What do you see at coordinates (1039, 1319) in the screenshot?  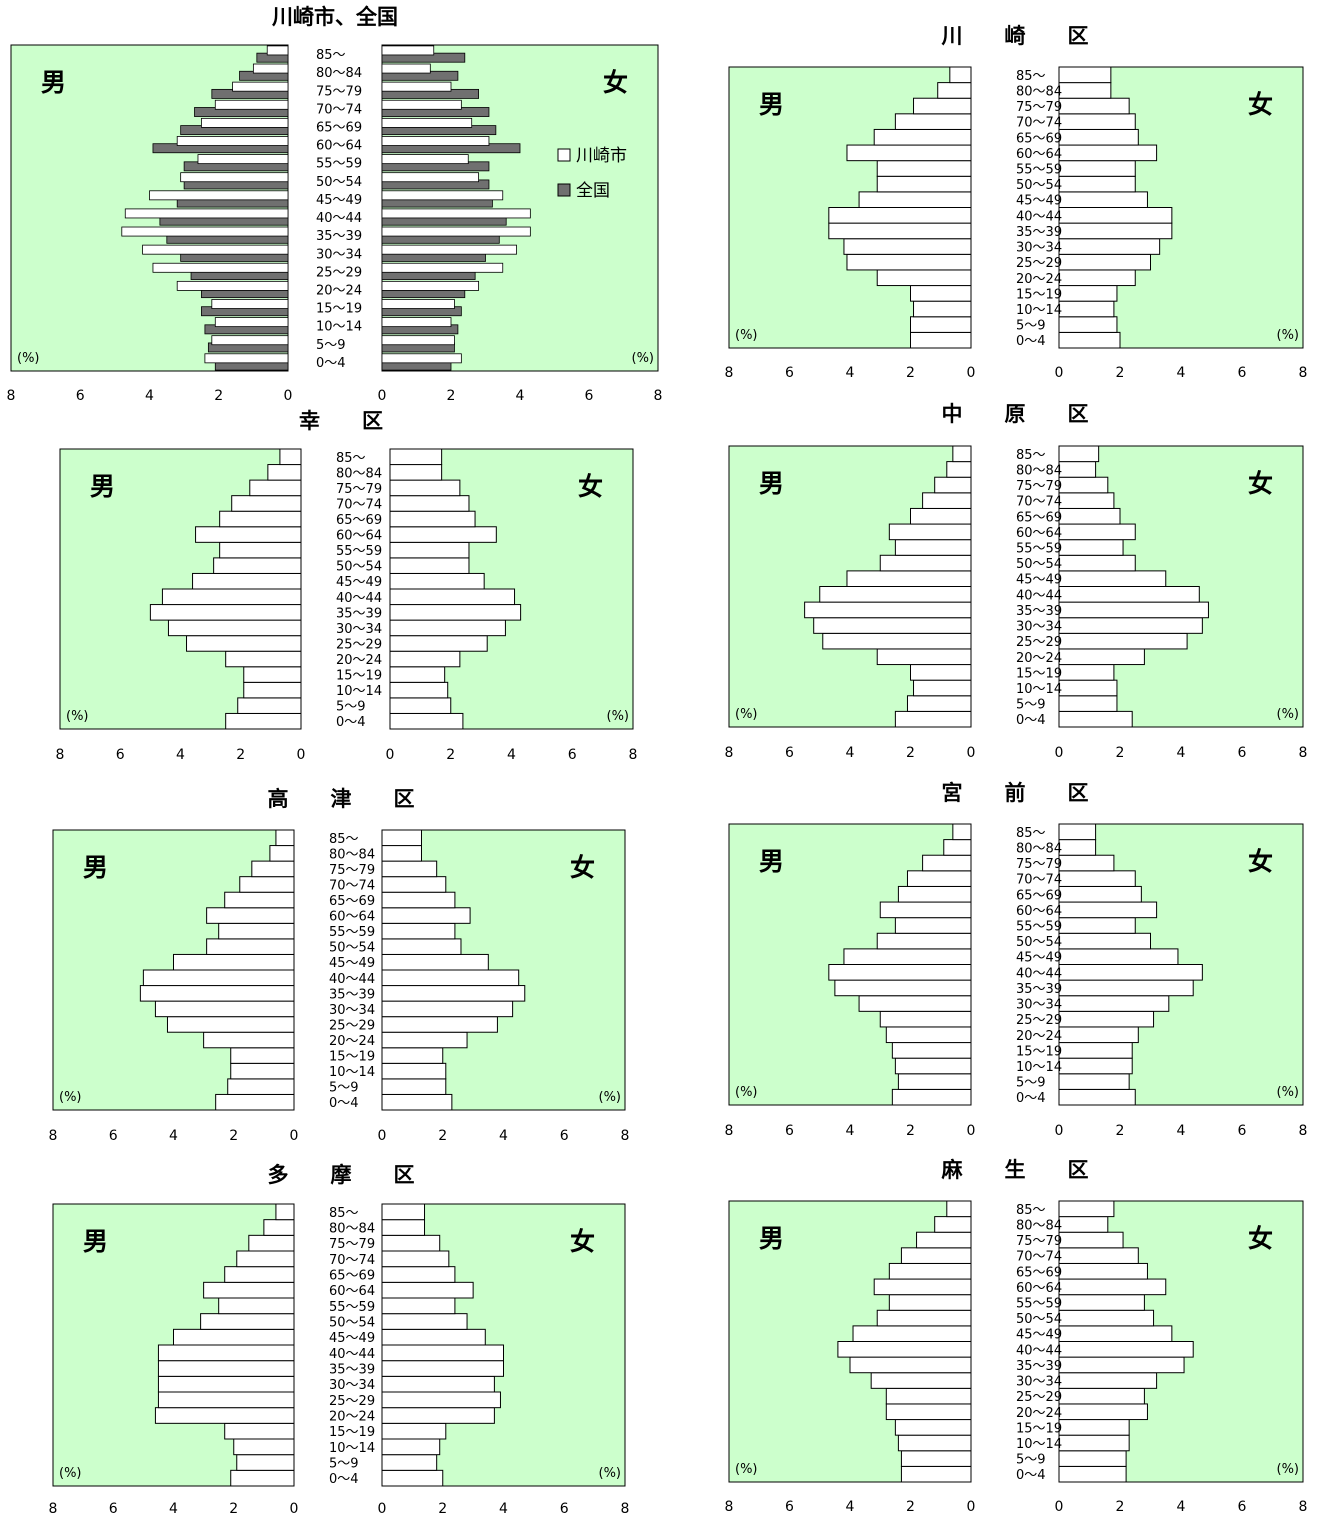 I see `age-label: 50～54` at bounding box center [1039, 1319].